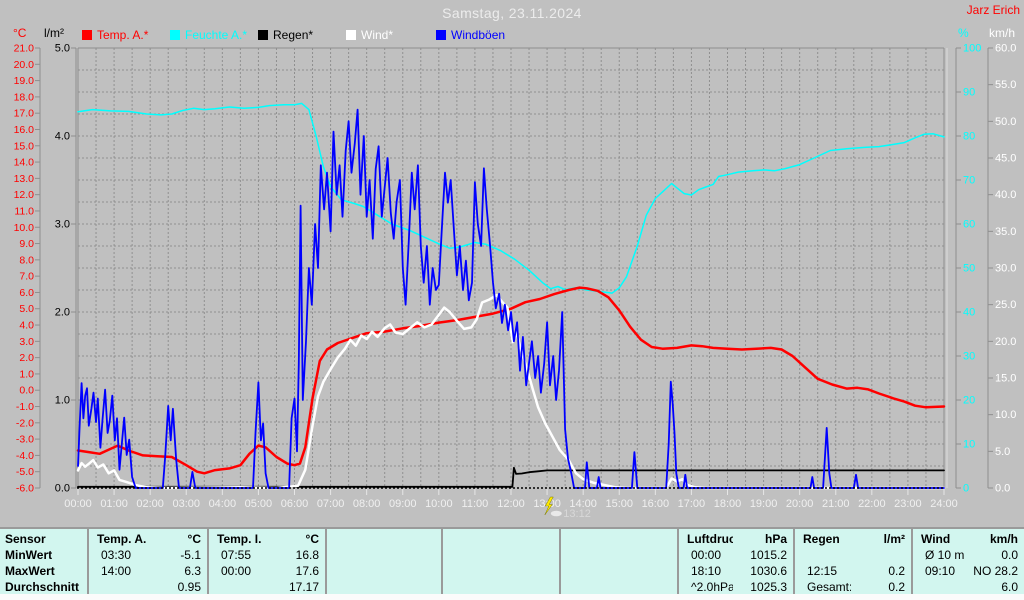 This screenshot has width=1024, height=600. What do you see at coordinates (26, 391) in the screenshot?
I see `y-tick-label: 0.0` at bounding box center [26, 391].